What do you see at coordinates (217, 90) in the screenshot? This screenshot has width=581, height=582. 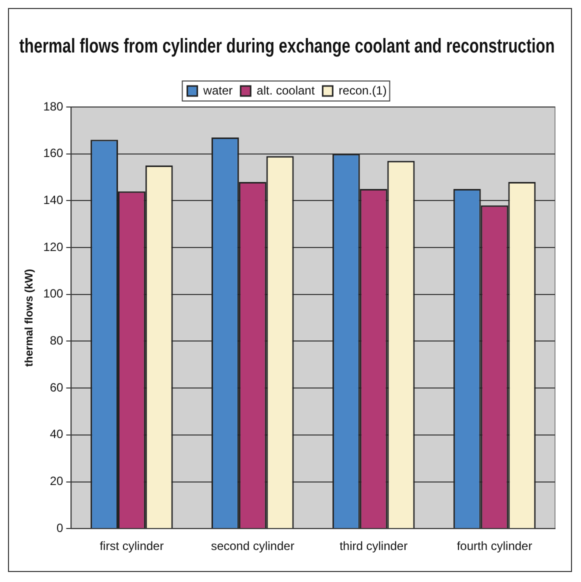 I see `legend-label: water` at bounding box center [217, 90].